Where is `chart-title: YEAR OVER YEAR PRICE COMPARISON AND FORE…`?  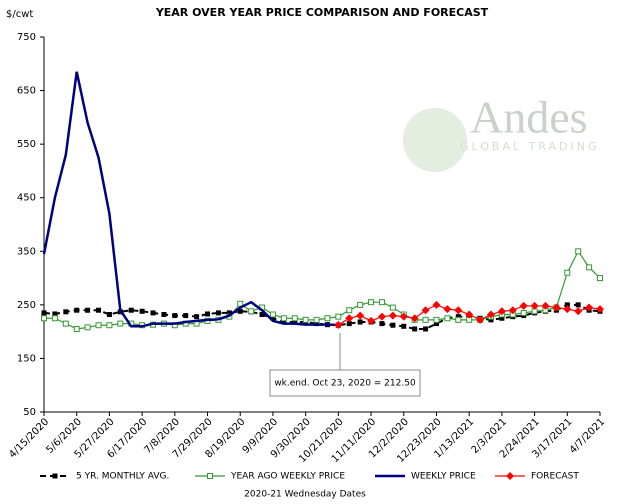 chart-title: YEAR OVER YEAR PRICE COMPARISON AND FORE… is located at coordinates (322, 12).